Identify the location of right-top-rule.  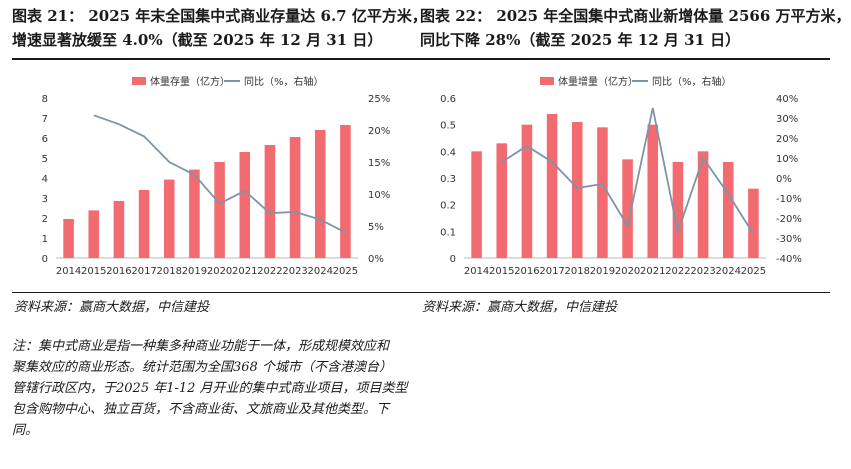
(625, 59).